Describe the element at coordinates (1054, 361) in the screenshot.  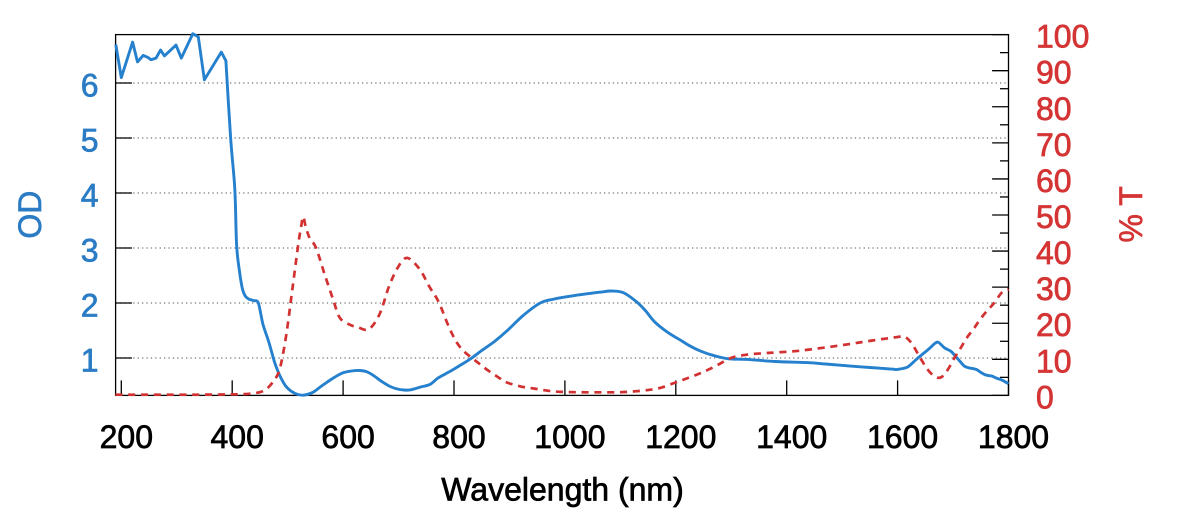
I see `svg-text: 10` at that location.